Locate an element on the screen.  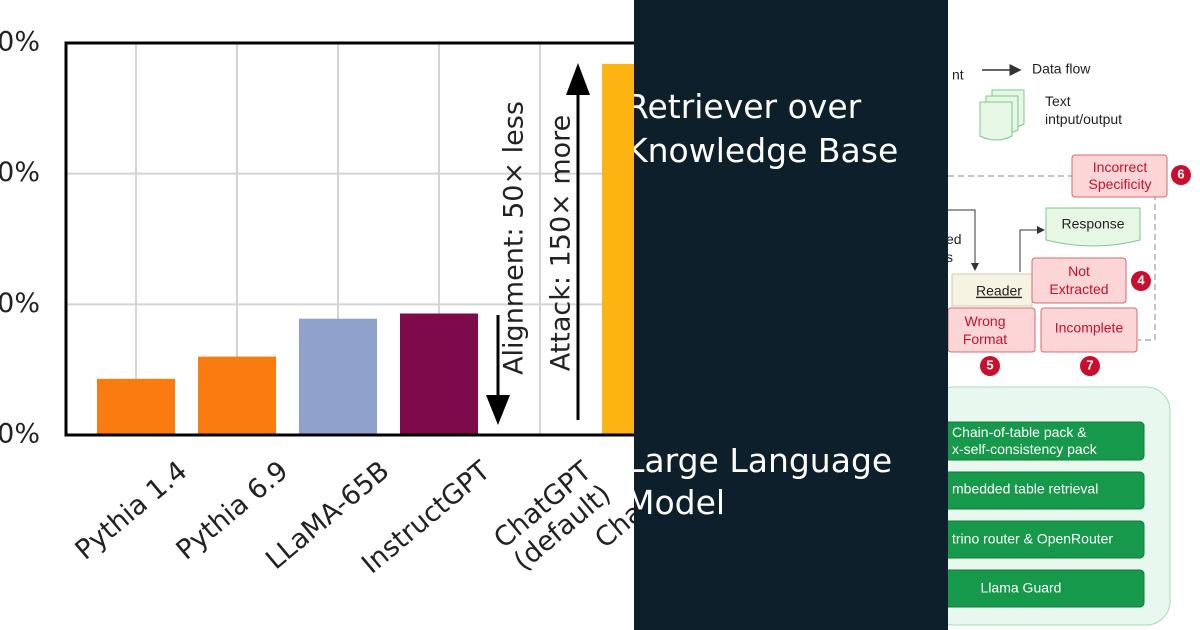
badge-label: 4 is located at coordinates (1141, 279).